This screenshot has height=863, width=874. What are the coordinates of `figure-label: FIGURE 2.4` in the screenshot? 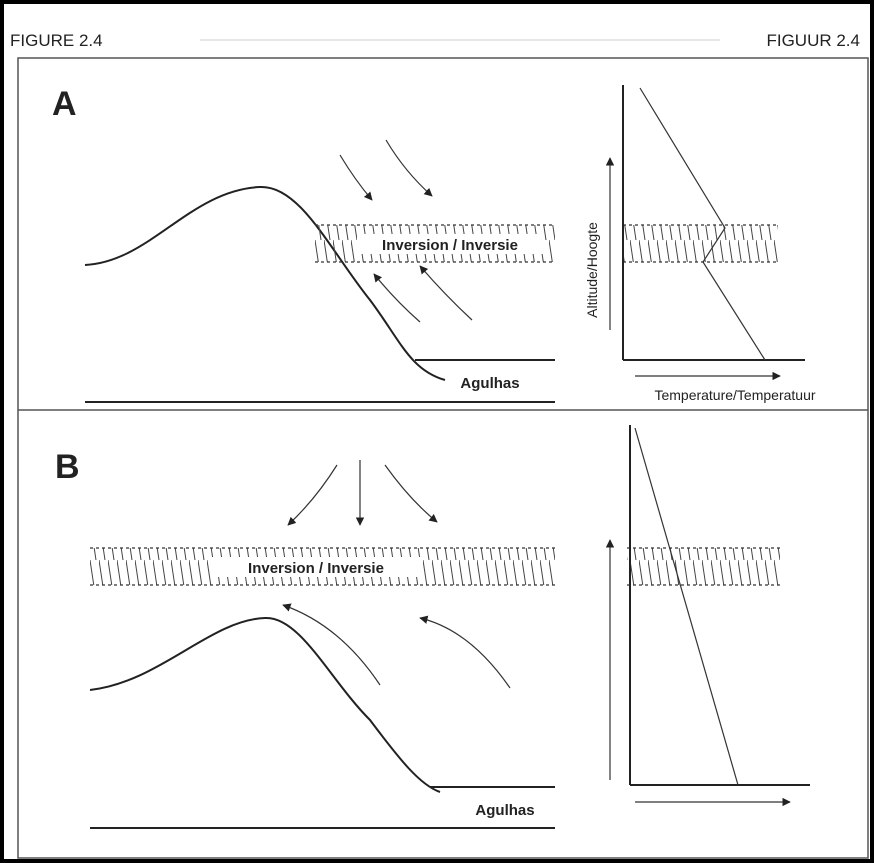 It's located at (56, 40).